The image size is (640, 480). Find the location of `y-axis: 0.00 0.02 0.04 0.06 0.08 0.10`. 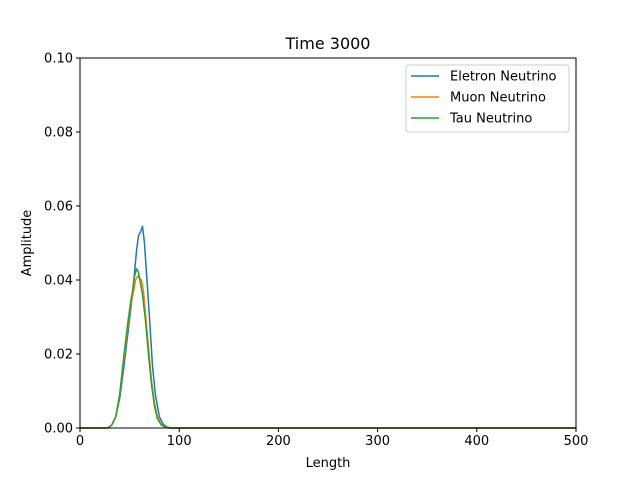

y-axis: 0.00 0.02 0.04 0.06 0.08 0.10 is located at coordinates (62, 244).